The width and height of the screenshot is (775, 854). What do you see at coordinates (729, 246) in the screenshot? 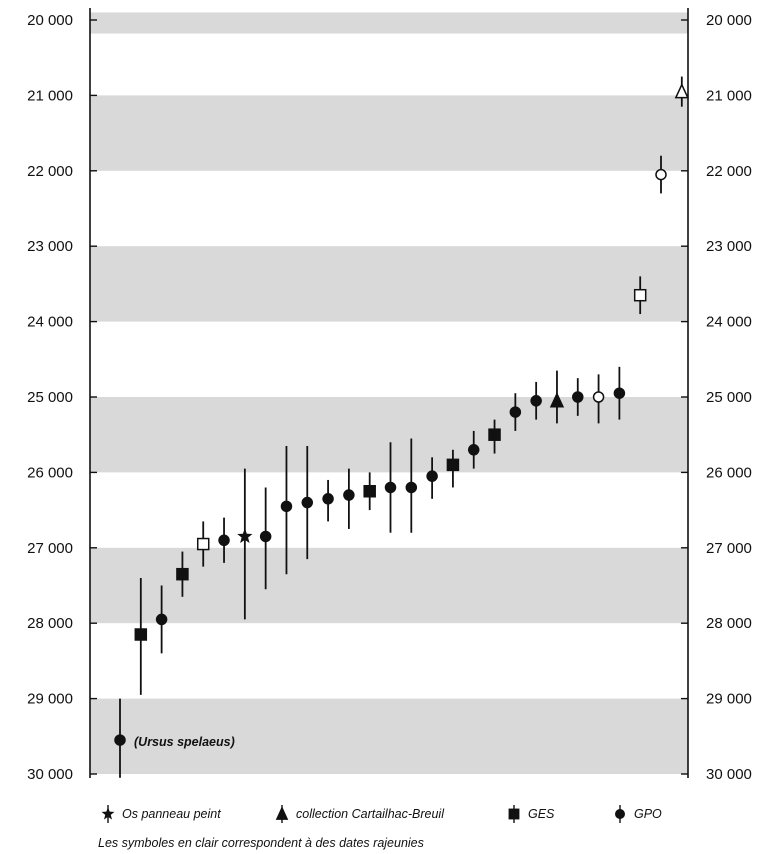
I see `y-tick-label-right: 23 000` at bounding box center [729, 246].